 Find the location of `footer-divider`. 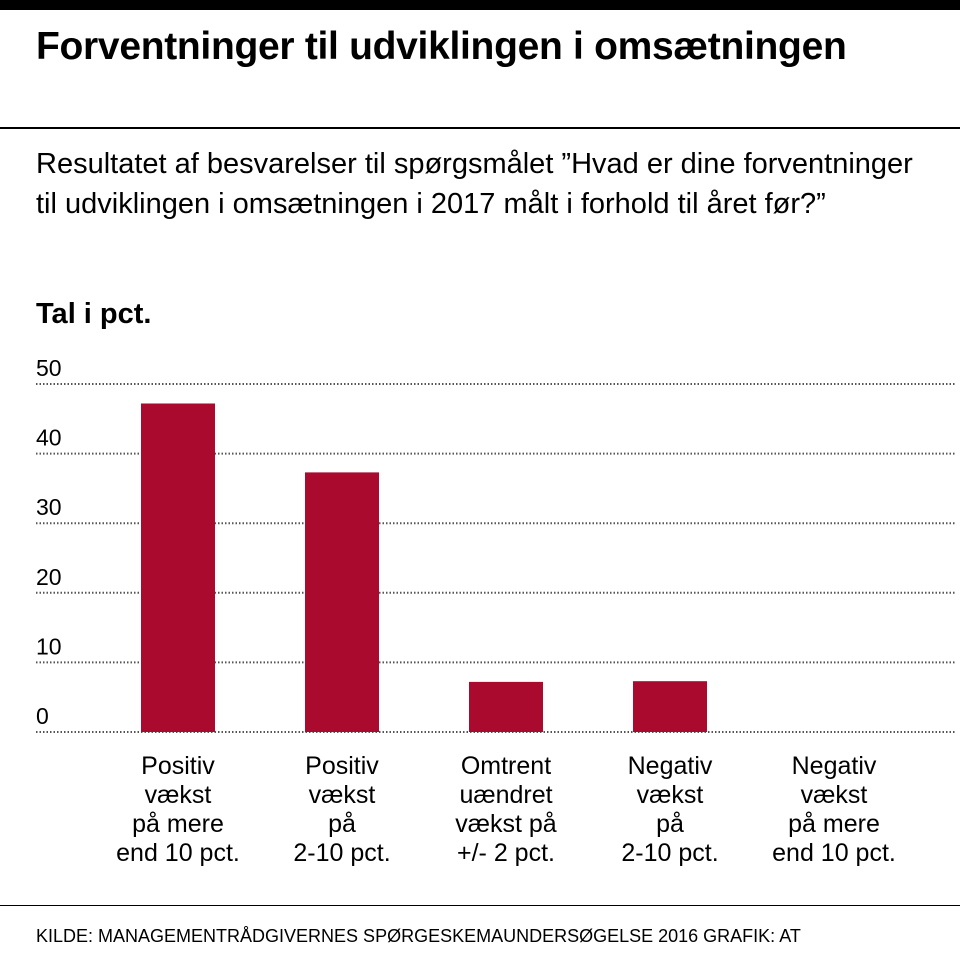

footer-divider is located at coordinates (480, 905).